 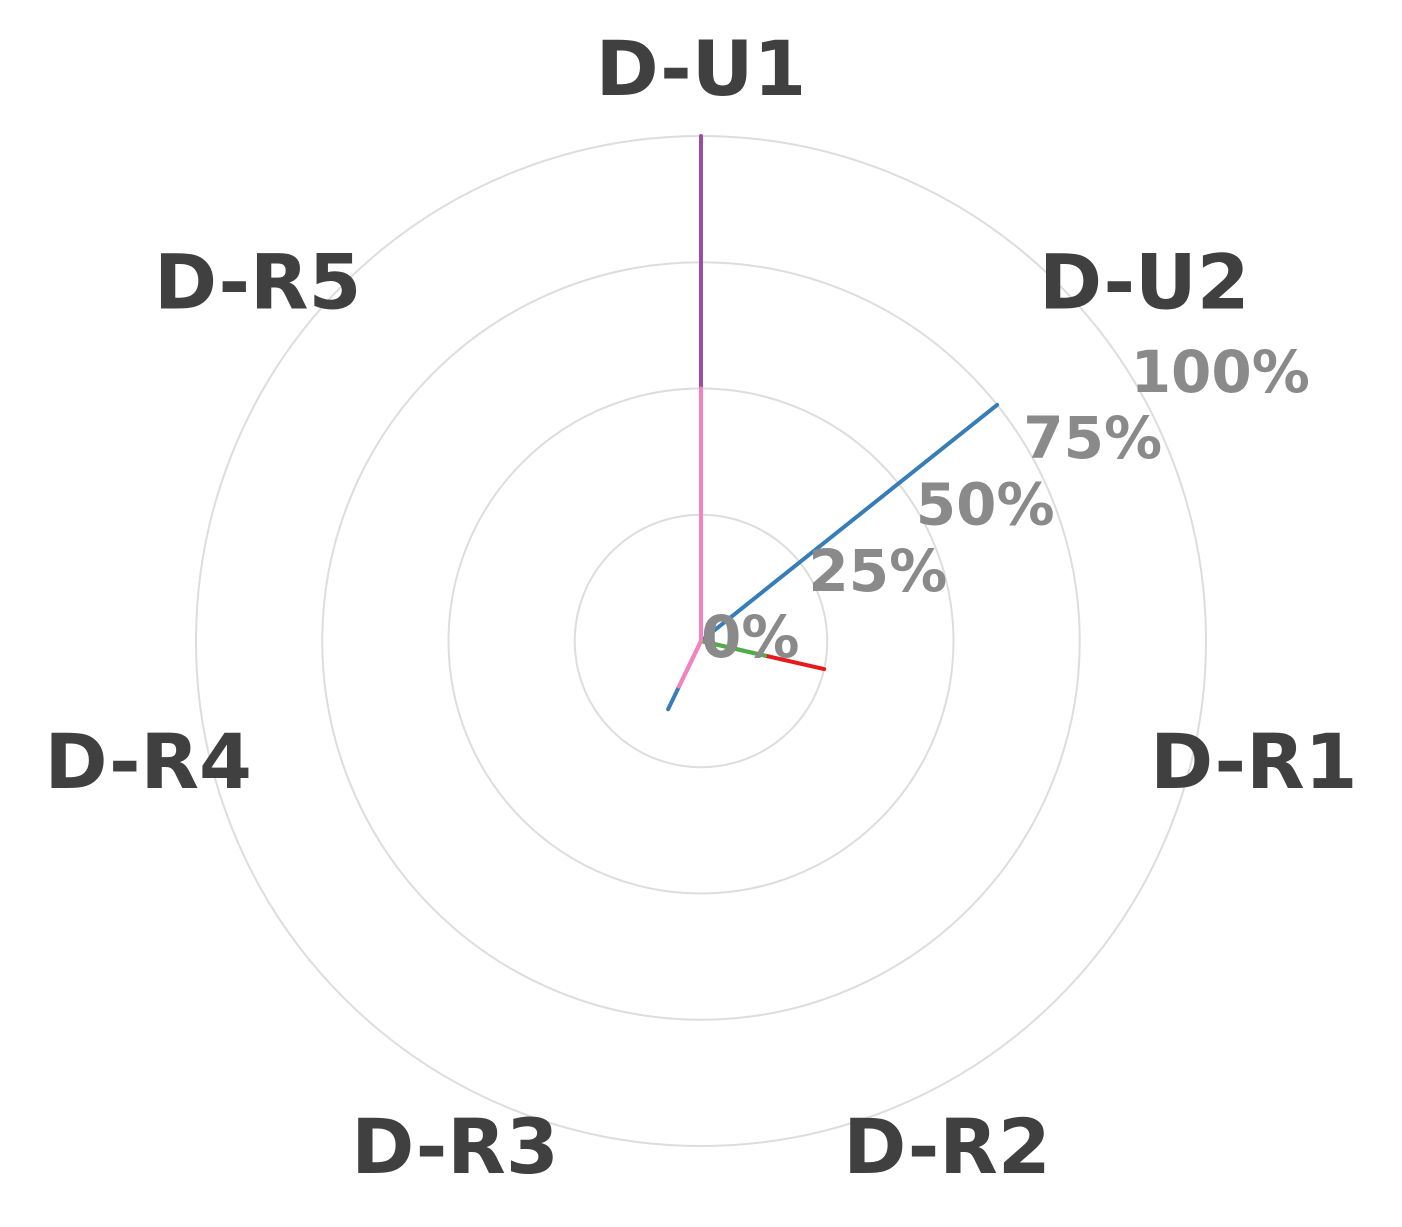 I want to click on axis-label-d-u1: D-U1, so click(x=701, y=68).